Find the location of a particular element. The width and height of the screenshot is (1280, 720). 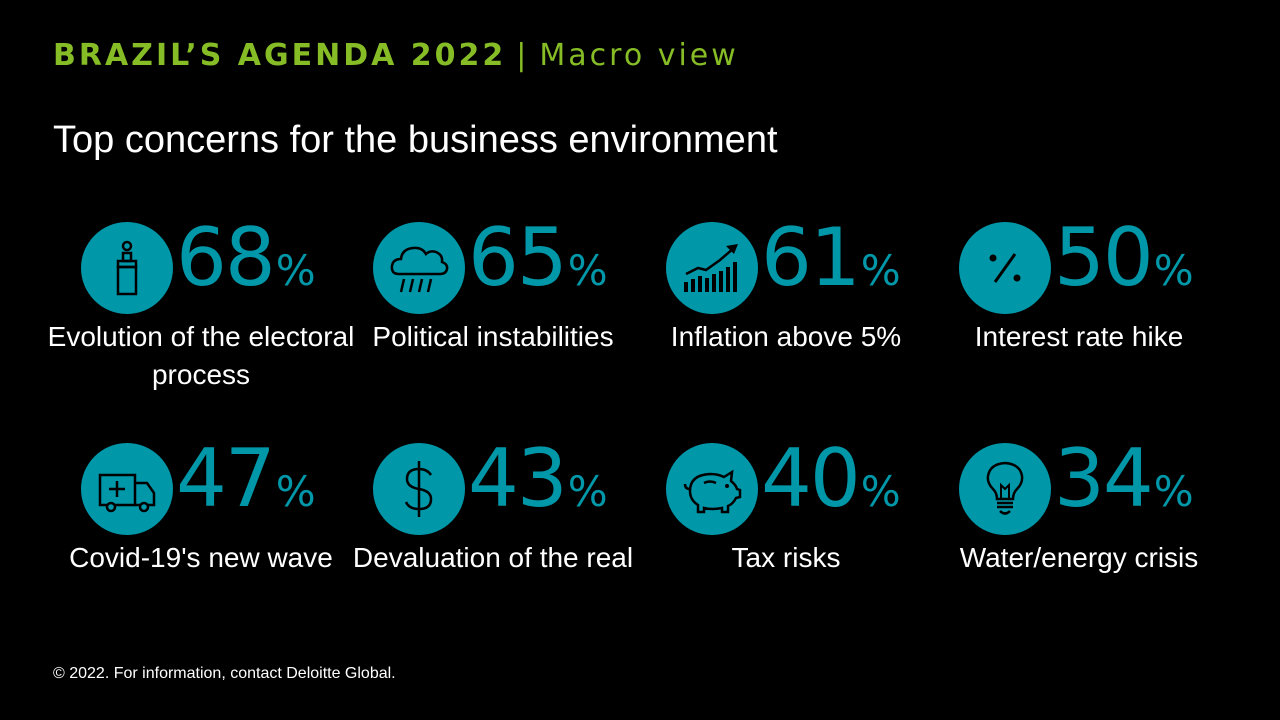

stat-number: 61 is located at coordinates (811, 257).